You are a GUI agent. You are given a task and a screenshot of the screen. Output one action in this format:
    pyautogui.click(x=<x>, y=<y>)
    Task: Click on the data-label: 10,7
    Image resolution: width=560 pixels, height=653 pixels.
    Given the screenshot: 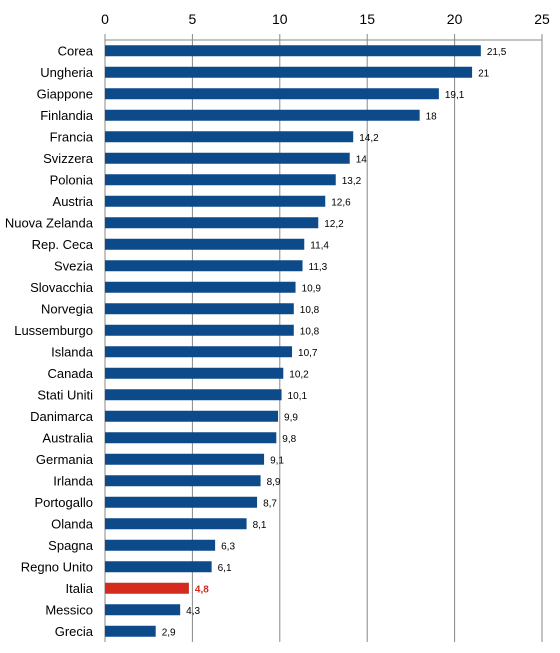 What is the action you would take?
    pyautogui.click(x=308, y=353)
    